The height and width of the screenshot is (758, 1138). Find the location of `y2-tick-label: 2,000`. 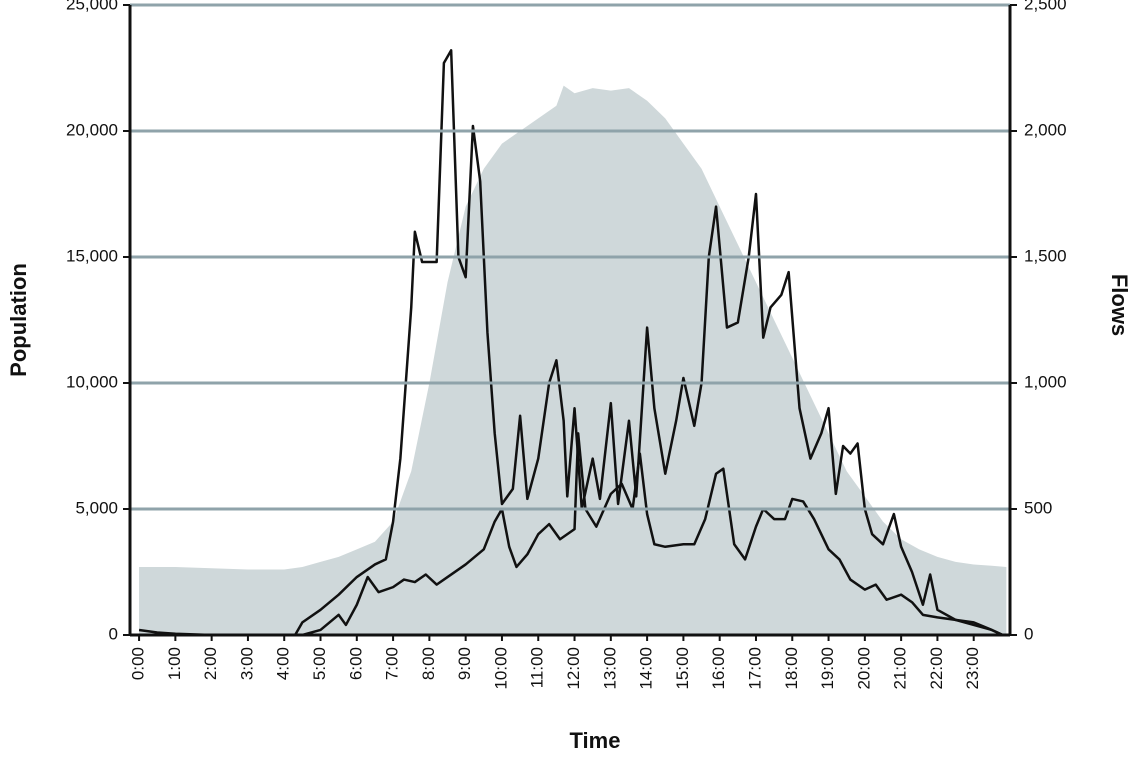

y2-tick-label: 2,000 is located at coordinates (1045, 129).